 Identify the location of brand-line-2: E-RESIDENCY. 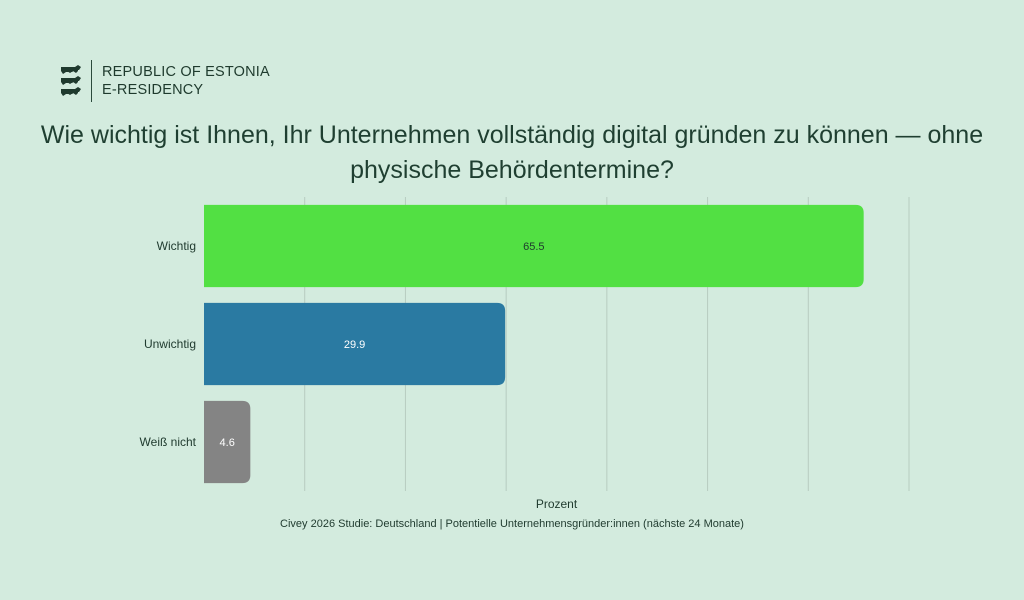
(153, 90).